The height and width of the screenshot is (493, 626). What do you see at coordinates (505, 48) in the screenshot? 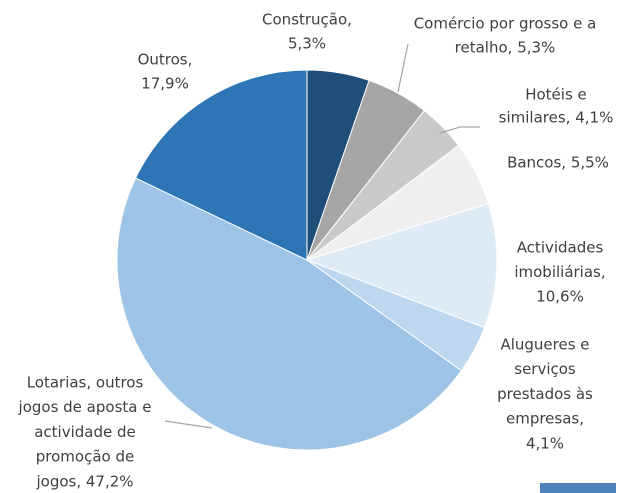
I see `data-label: retalho, 5,3%` at bounding box center [505, 48].